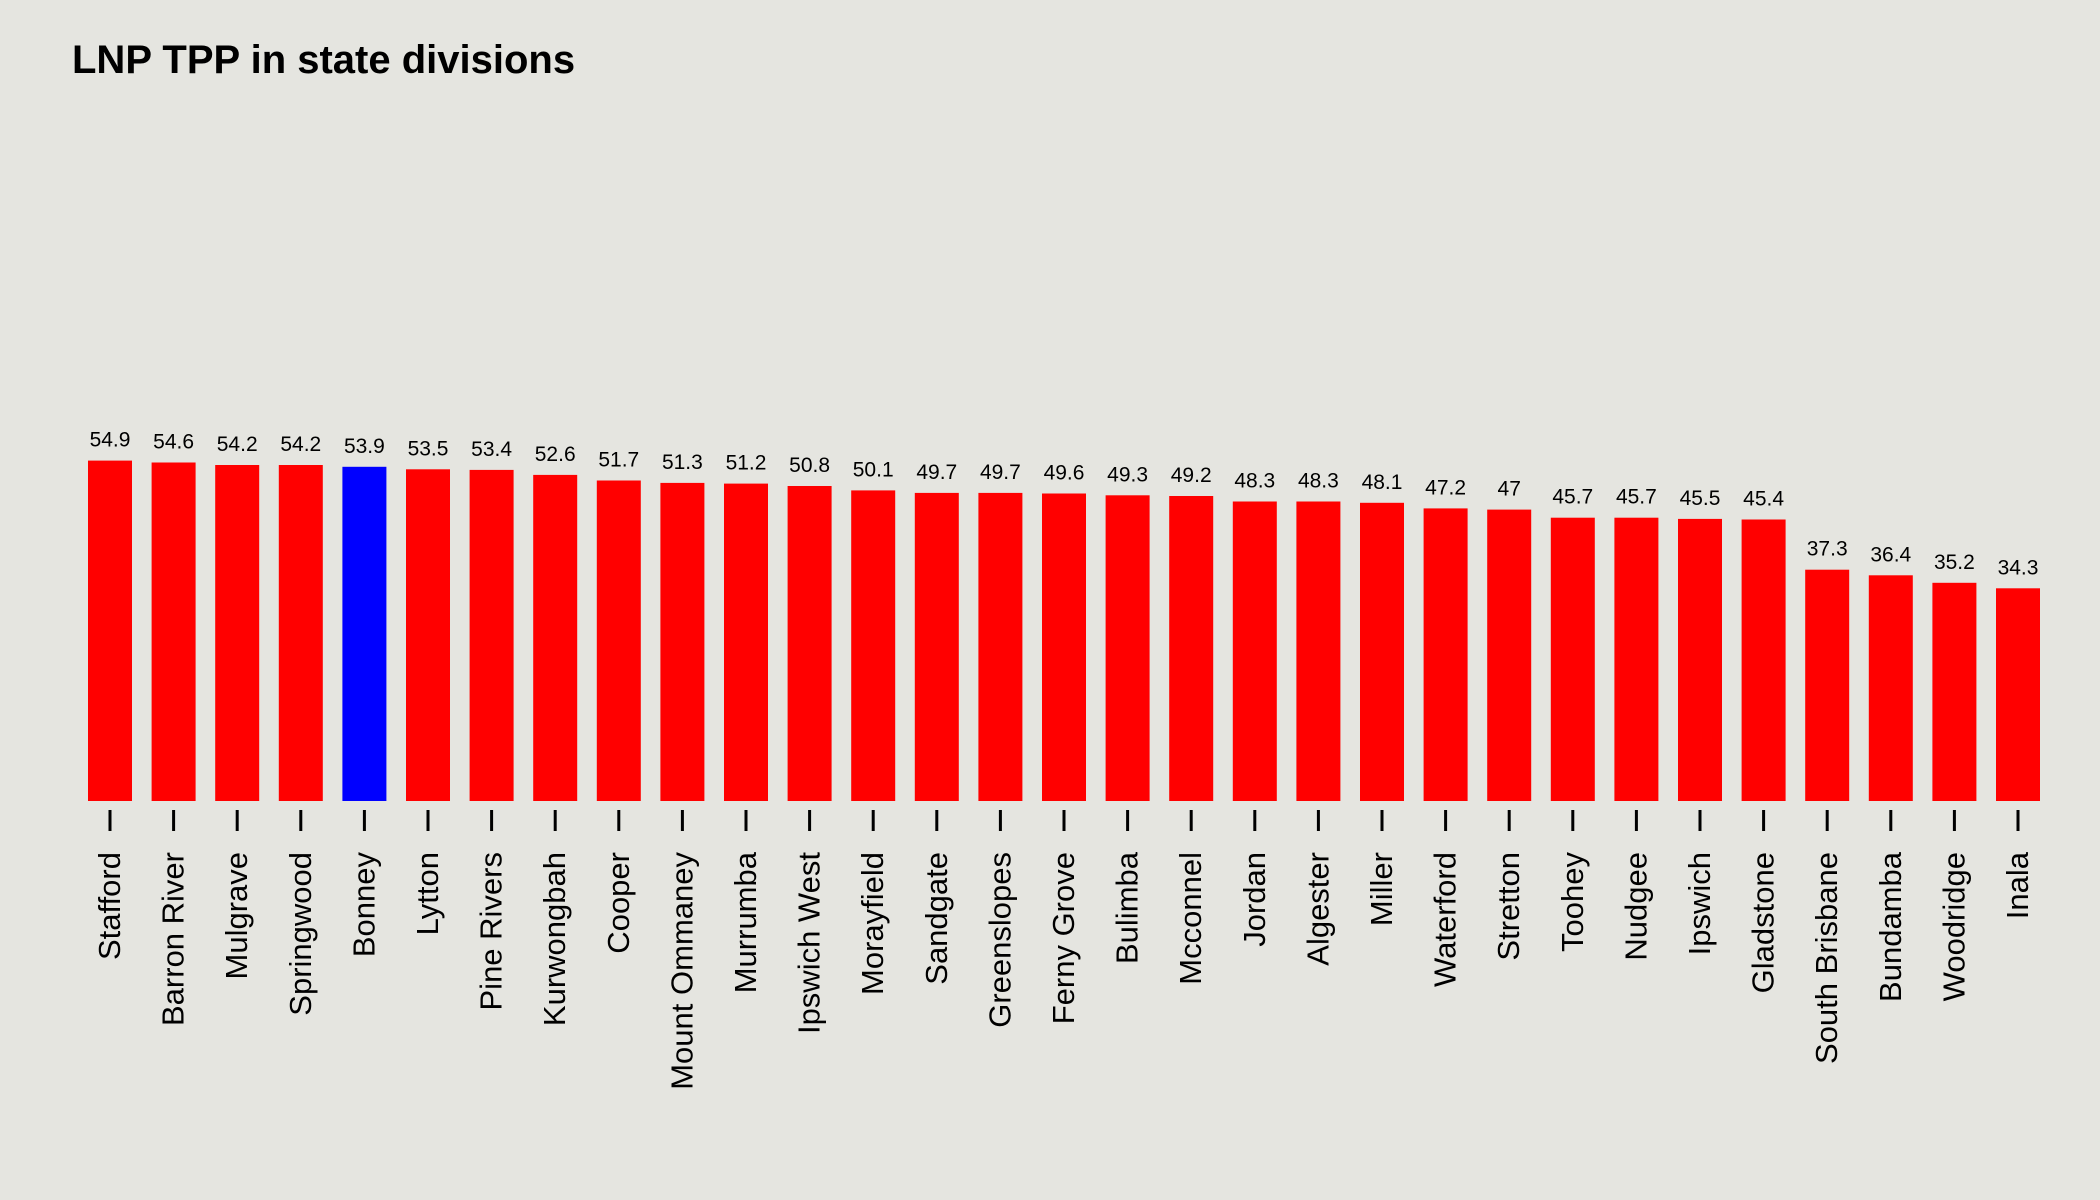  Describe the element at coordinates (1191, 648) in the screenshot. I see `bar-mcconnel` at that location.